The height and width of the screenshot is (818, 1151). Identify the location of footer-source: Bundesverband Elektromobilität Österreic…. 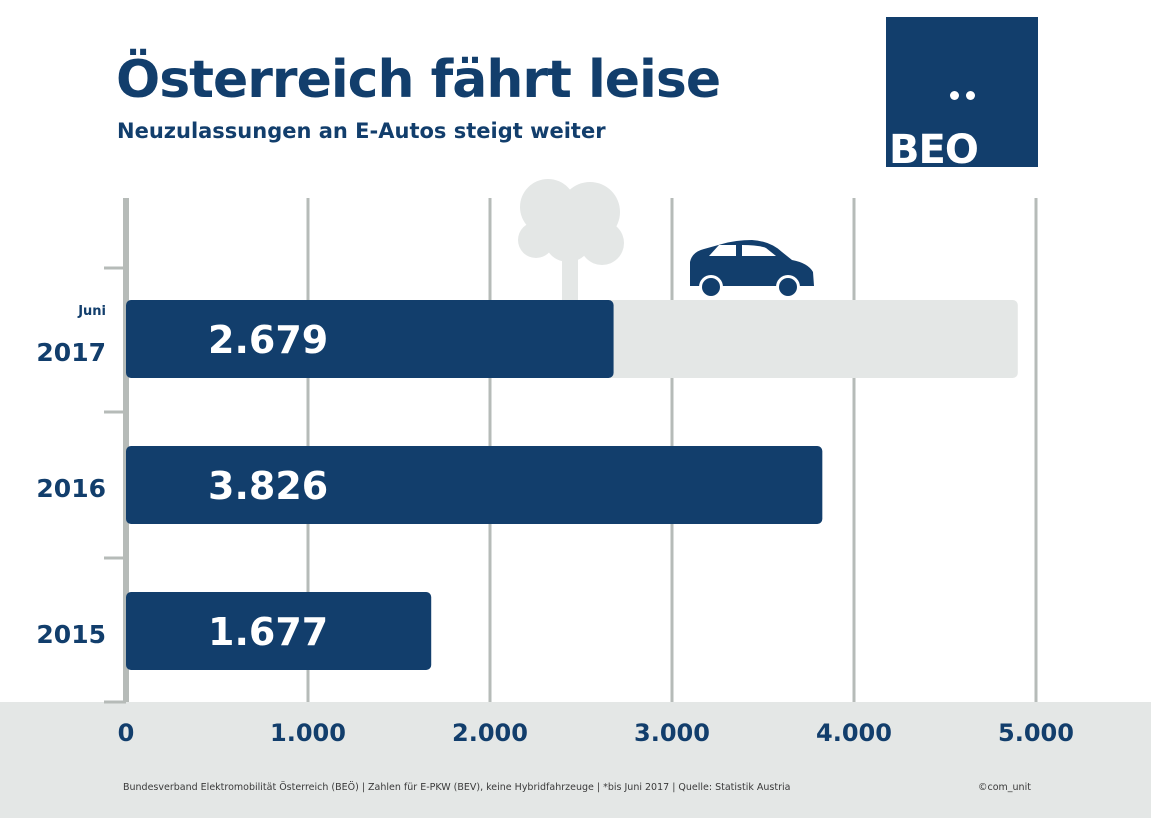
(457, 787).